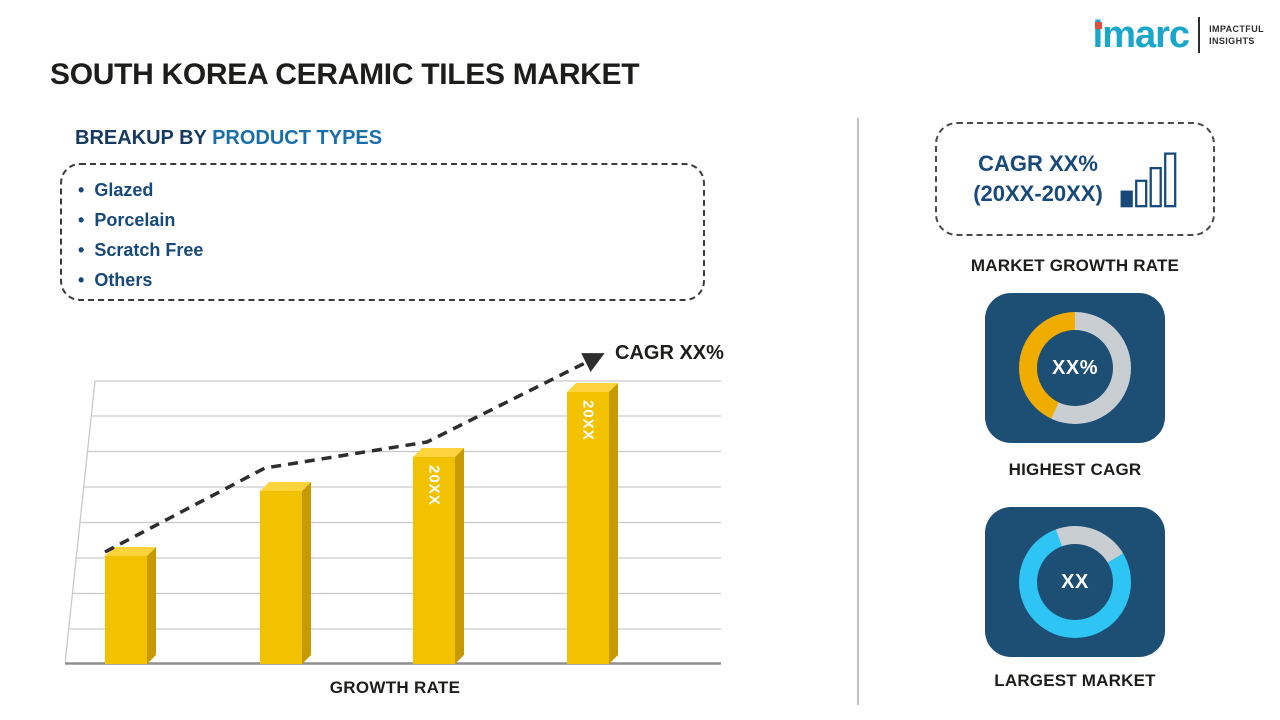 This screenshot has width=1280, height=720. I want to click on cagr-annotation: CAGR XX%, so click(669, 353).